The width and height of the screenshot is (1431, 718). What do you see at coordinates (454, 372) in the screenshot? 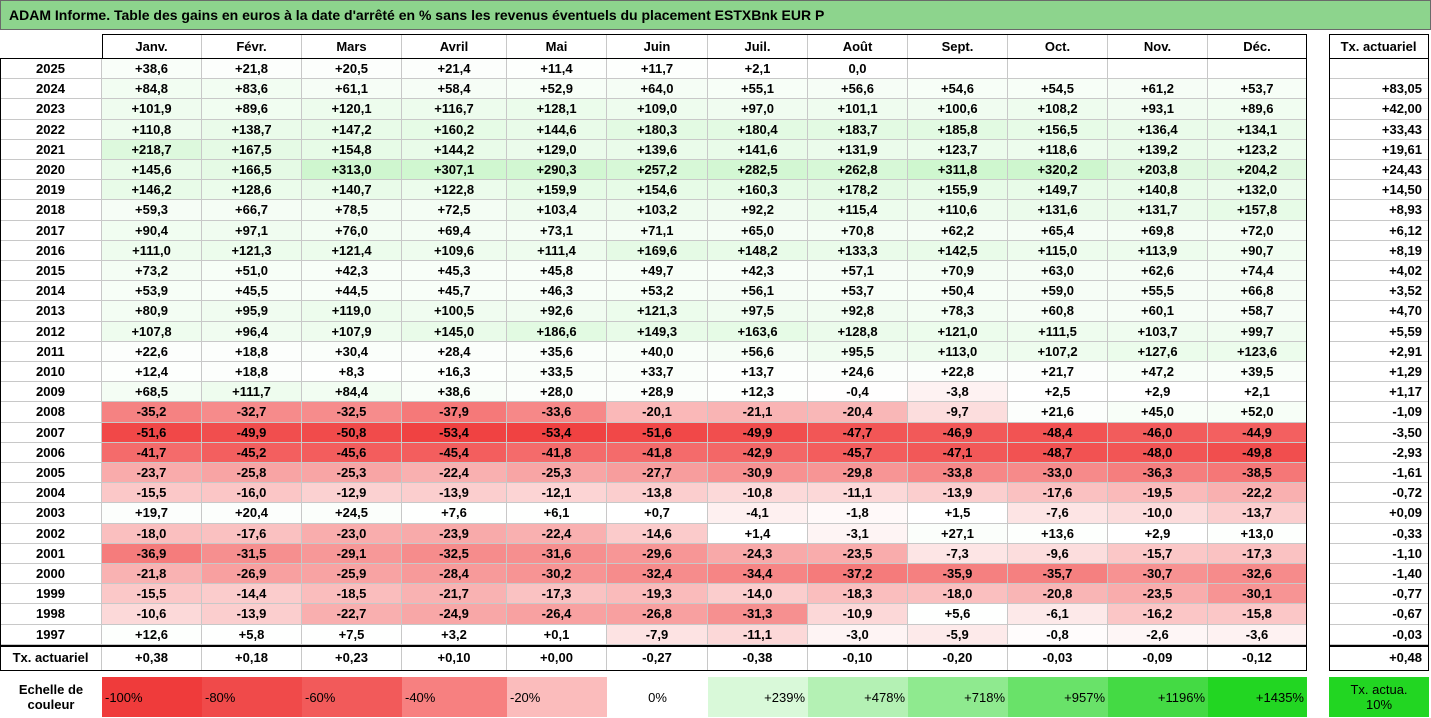
I see `value-cell: +16,3` at bounding box center [454, 372].